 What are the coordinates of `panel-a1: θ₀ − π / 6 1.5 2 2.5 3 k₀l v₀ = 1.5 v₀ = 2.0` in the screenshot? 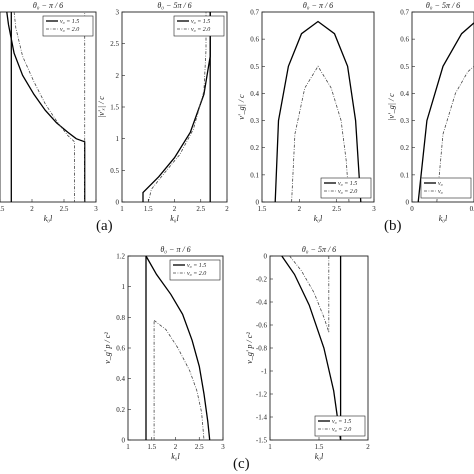 It's located at (49, 112).